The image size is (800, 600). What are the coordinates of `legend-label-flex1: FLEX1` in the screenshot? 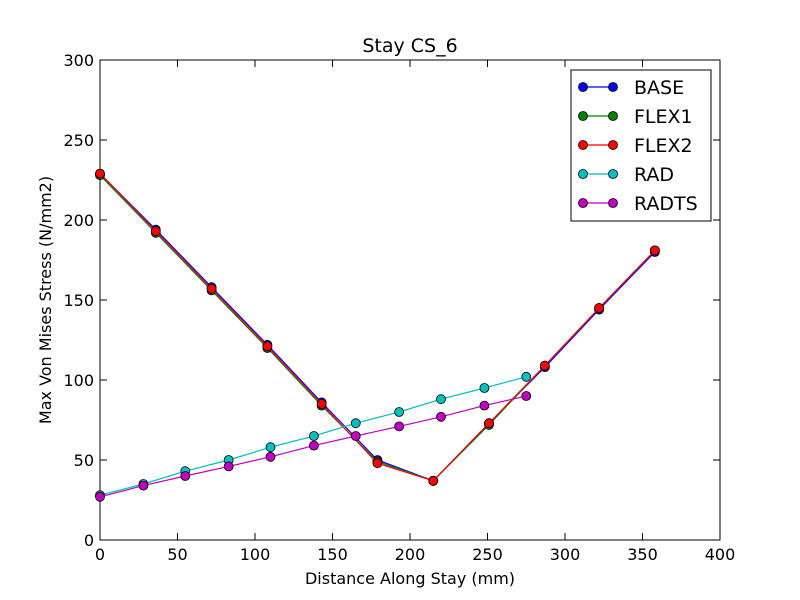 It's located at (663, 117).